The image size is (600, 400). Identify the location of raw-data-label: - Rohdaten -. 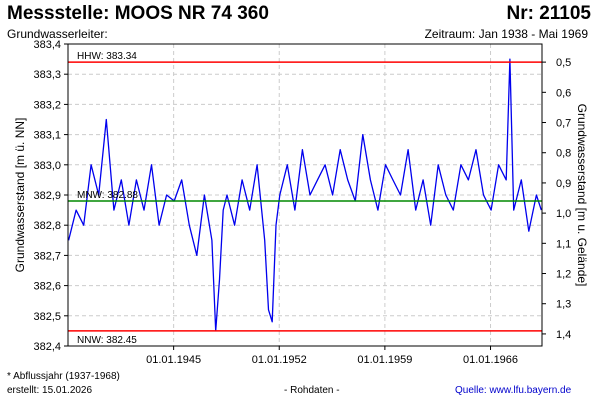
(312, 390).